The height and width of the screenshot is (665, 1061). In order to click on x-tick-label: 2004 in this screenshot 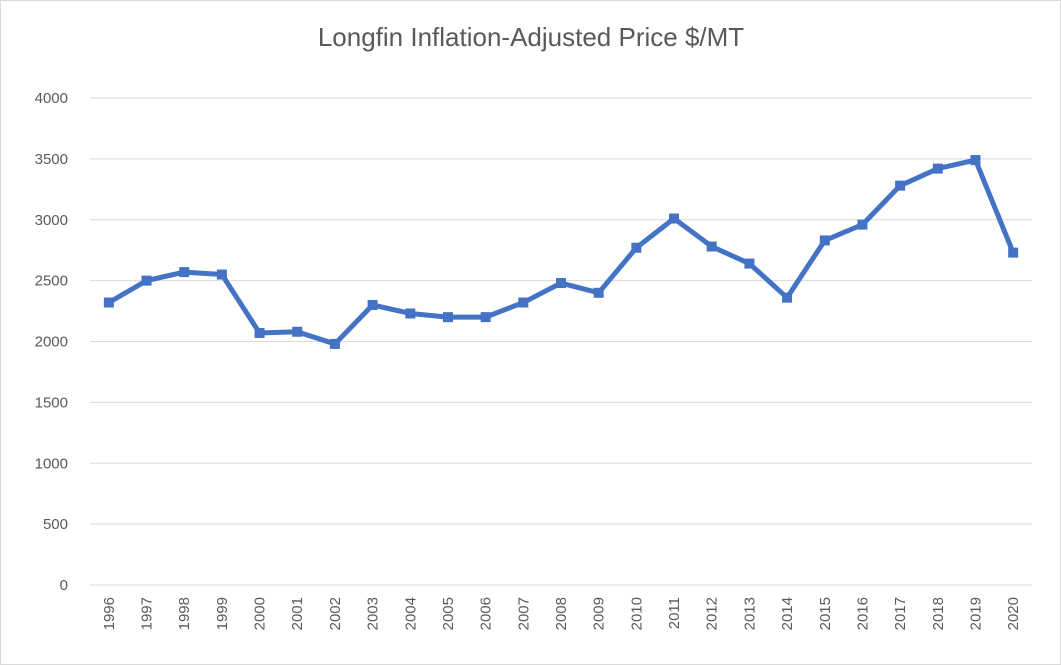, I will do `click(410, 613)`.